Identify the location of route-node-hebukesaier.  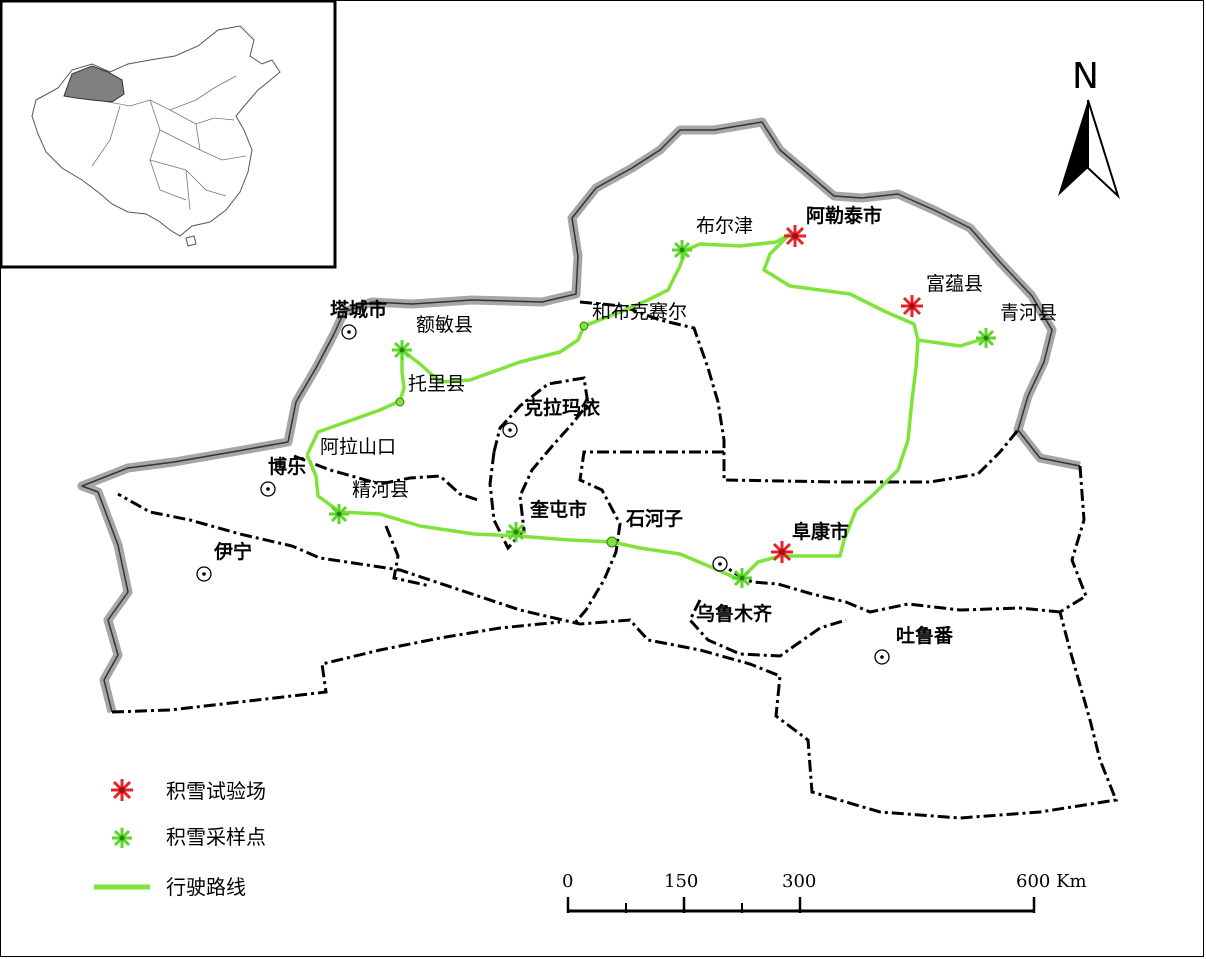
(584, 326).